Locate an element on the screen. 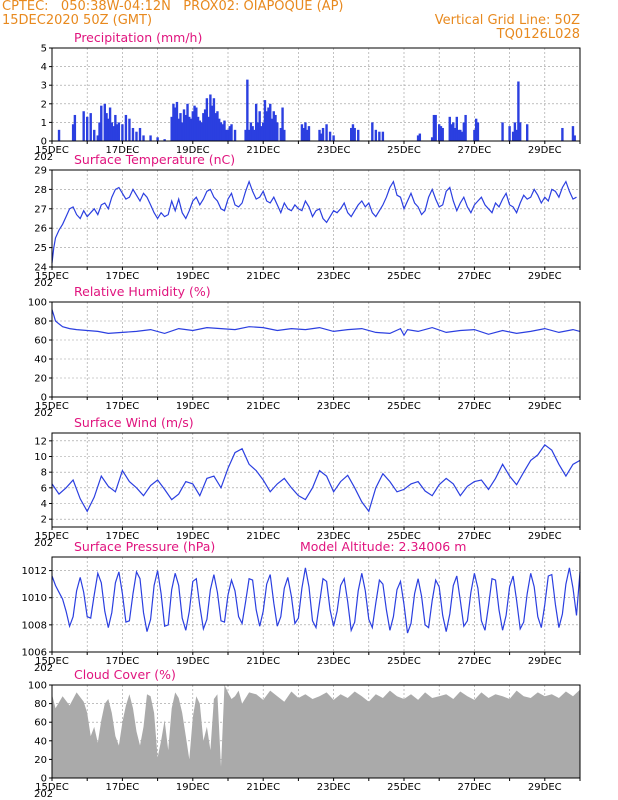 The width and height of the screenshot is (618, 800). temp-series-line is located at coordinates (314, 221).